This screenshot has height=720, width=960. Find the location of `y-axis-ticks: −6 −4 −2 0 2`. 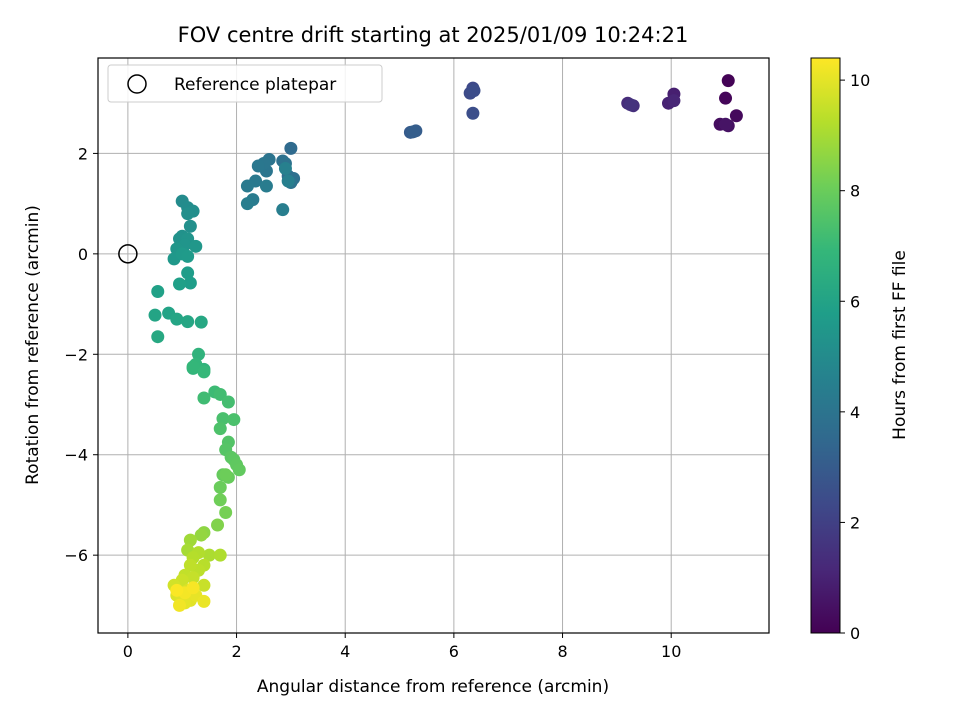

y-axis-ticks: −6 −4 −2 0 2 is located at coordinates (81, 354).